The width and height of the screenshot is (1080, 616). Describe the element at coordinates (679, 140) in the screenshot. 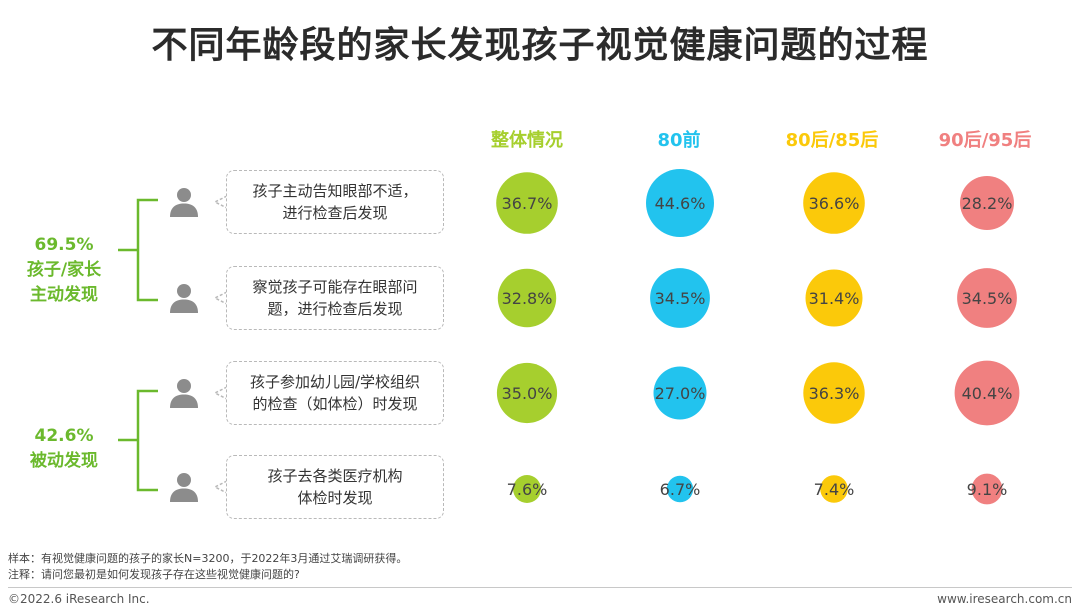

I see `column-header-pre80: 80前` at that location.